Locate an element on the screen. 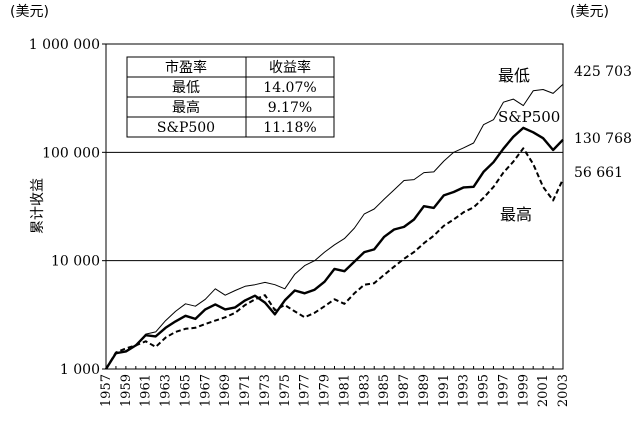 The image size is (642, 424). x-tick-label-1965: 1965 is located at coordinates (185, 390).